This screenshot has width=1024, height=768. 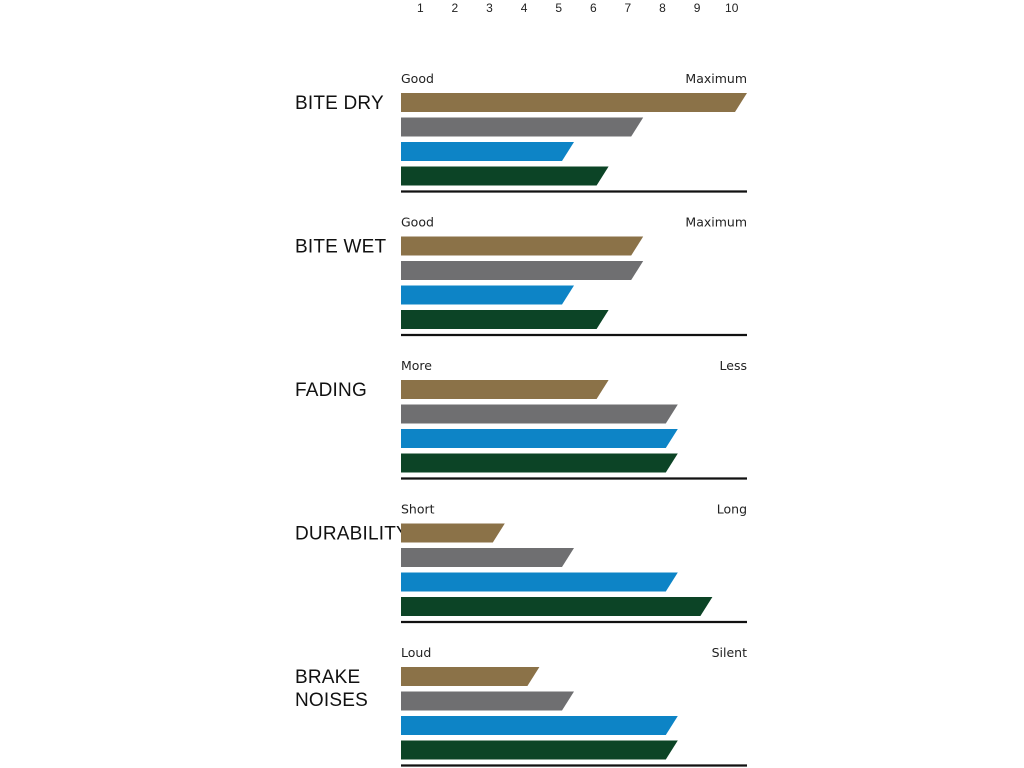 I want to click on x-tick-label: 10, so click(x=732, y=8).